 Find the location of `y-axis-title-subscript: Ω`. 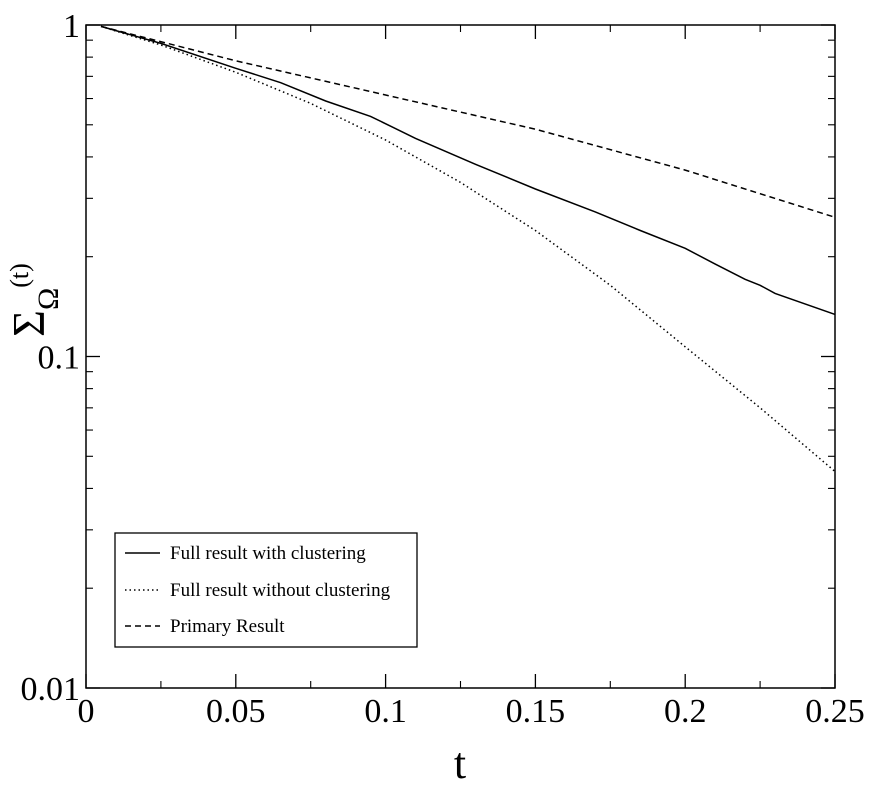

y-axis-title-subscript: Ω is located at coordinates (48, 299).